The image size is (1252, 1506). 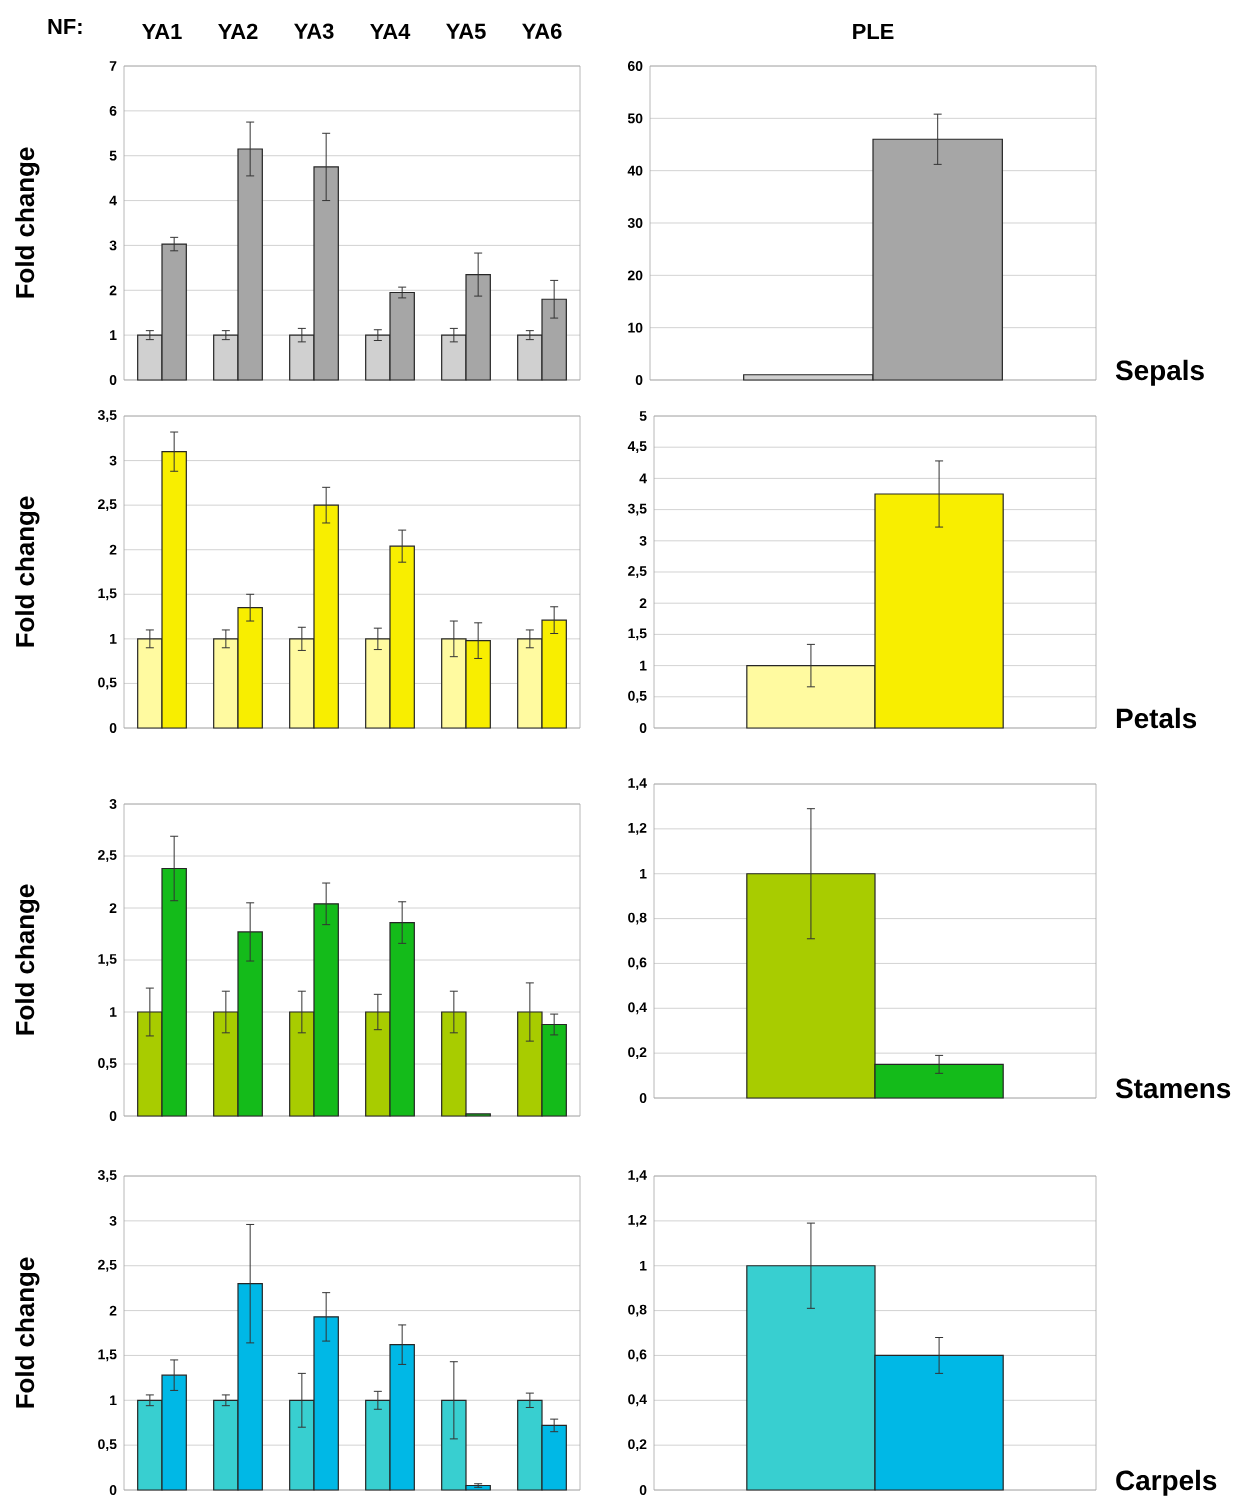 What do you see at coordinates (1156, 718) in the screenshot?
I see `text: Petals` at bounding box center [1156, 718].